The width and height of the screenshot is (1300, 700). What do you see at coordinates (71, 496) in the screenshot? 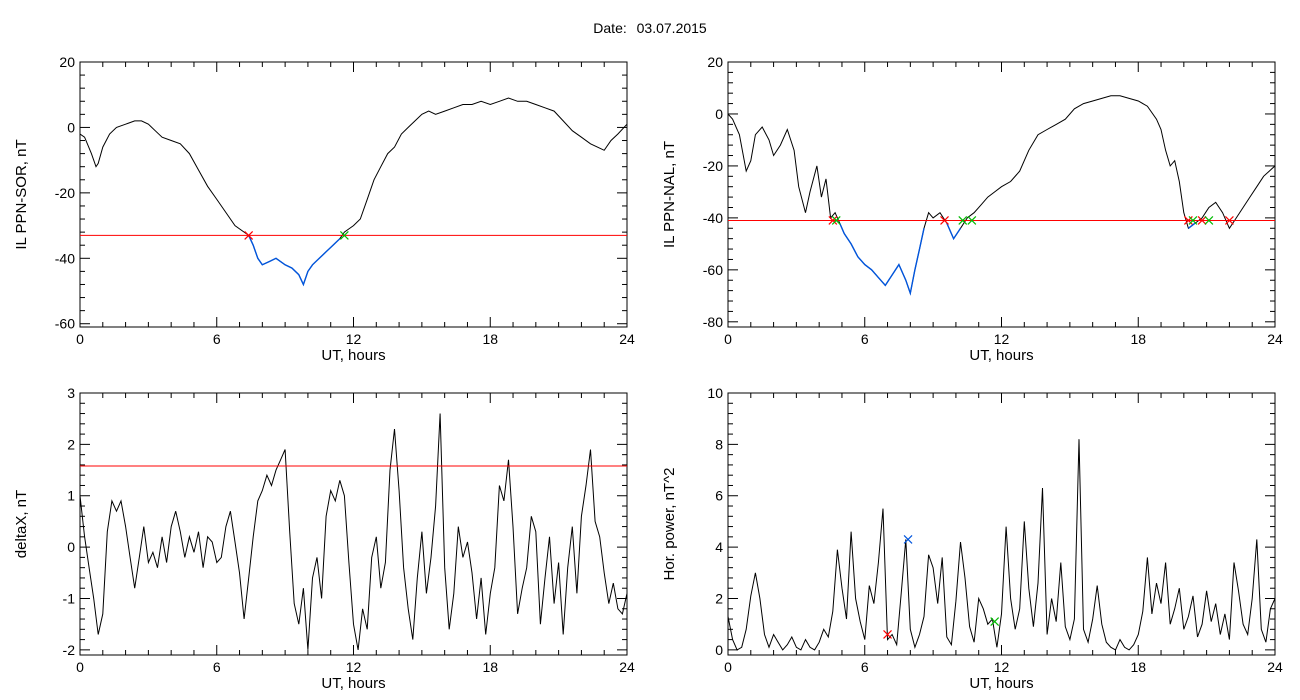
I see `y-tick-label: 1` at bounding box center [71, 496].